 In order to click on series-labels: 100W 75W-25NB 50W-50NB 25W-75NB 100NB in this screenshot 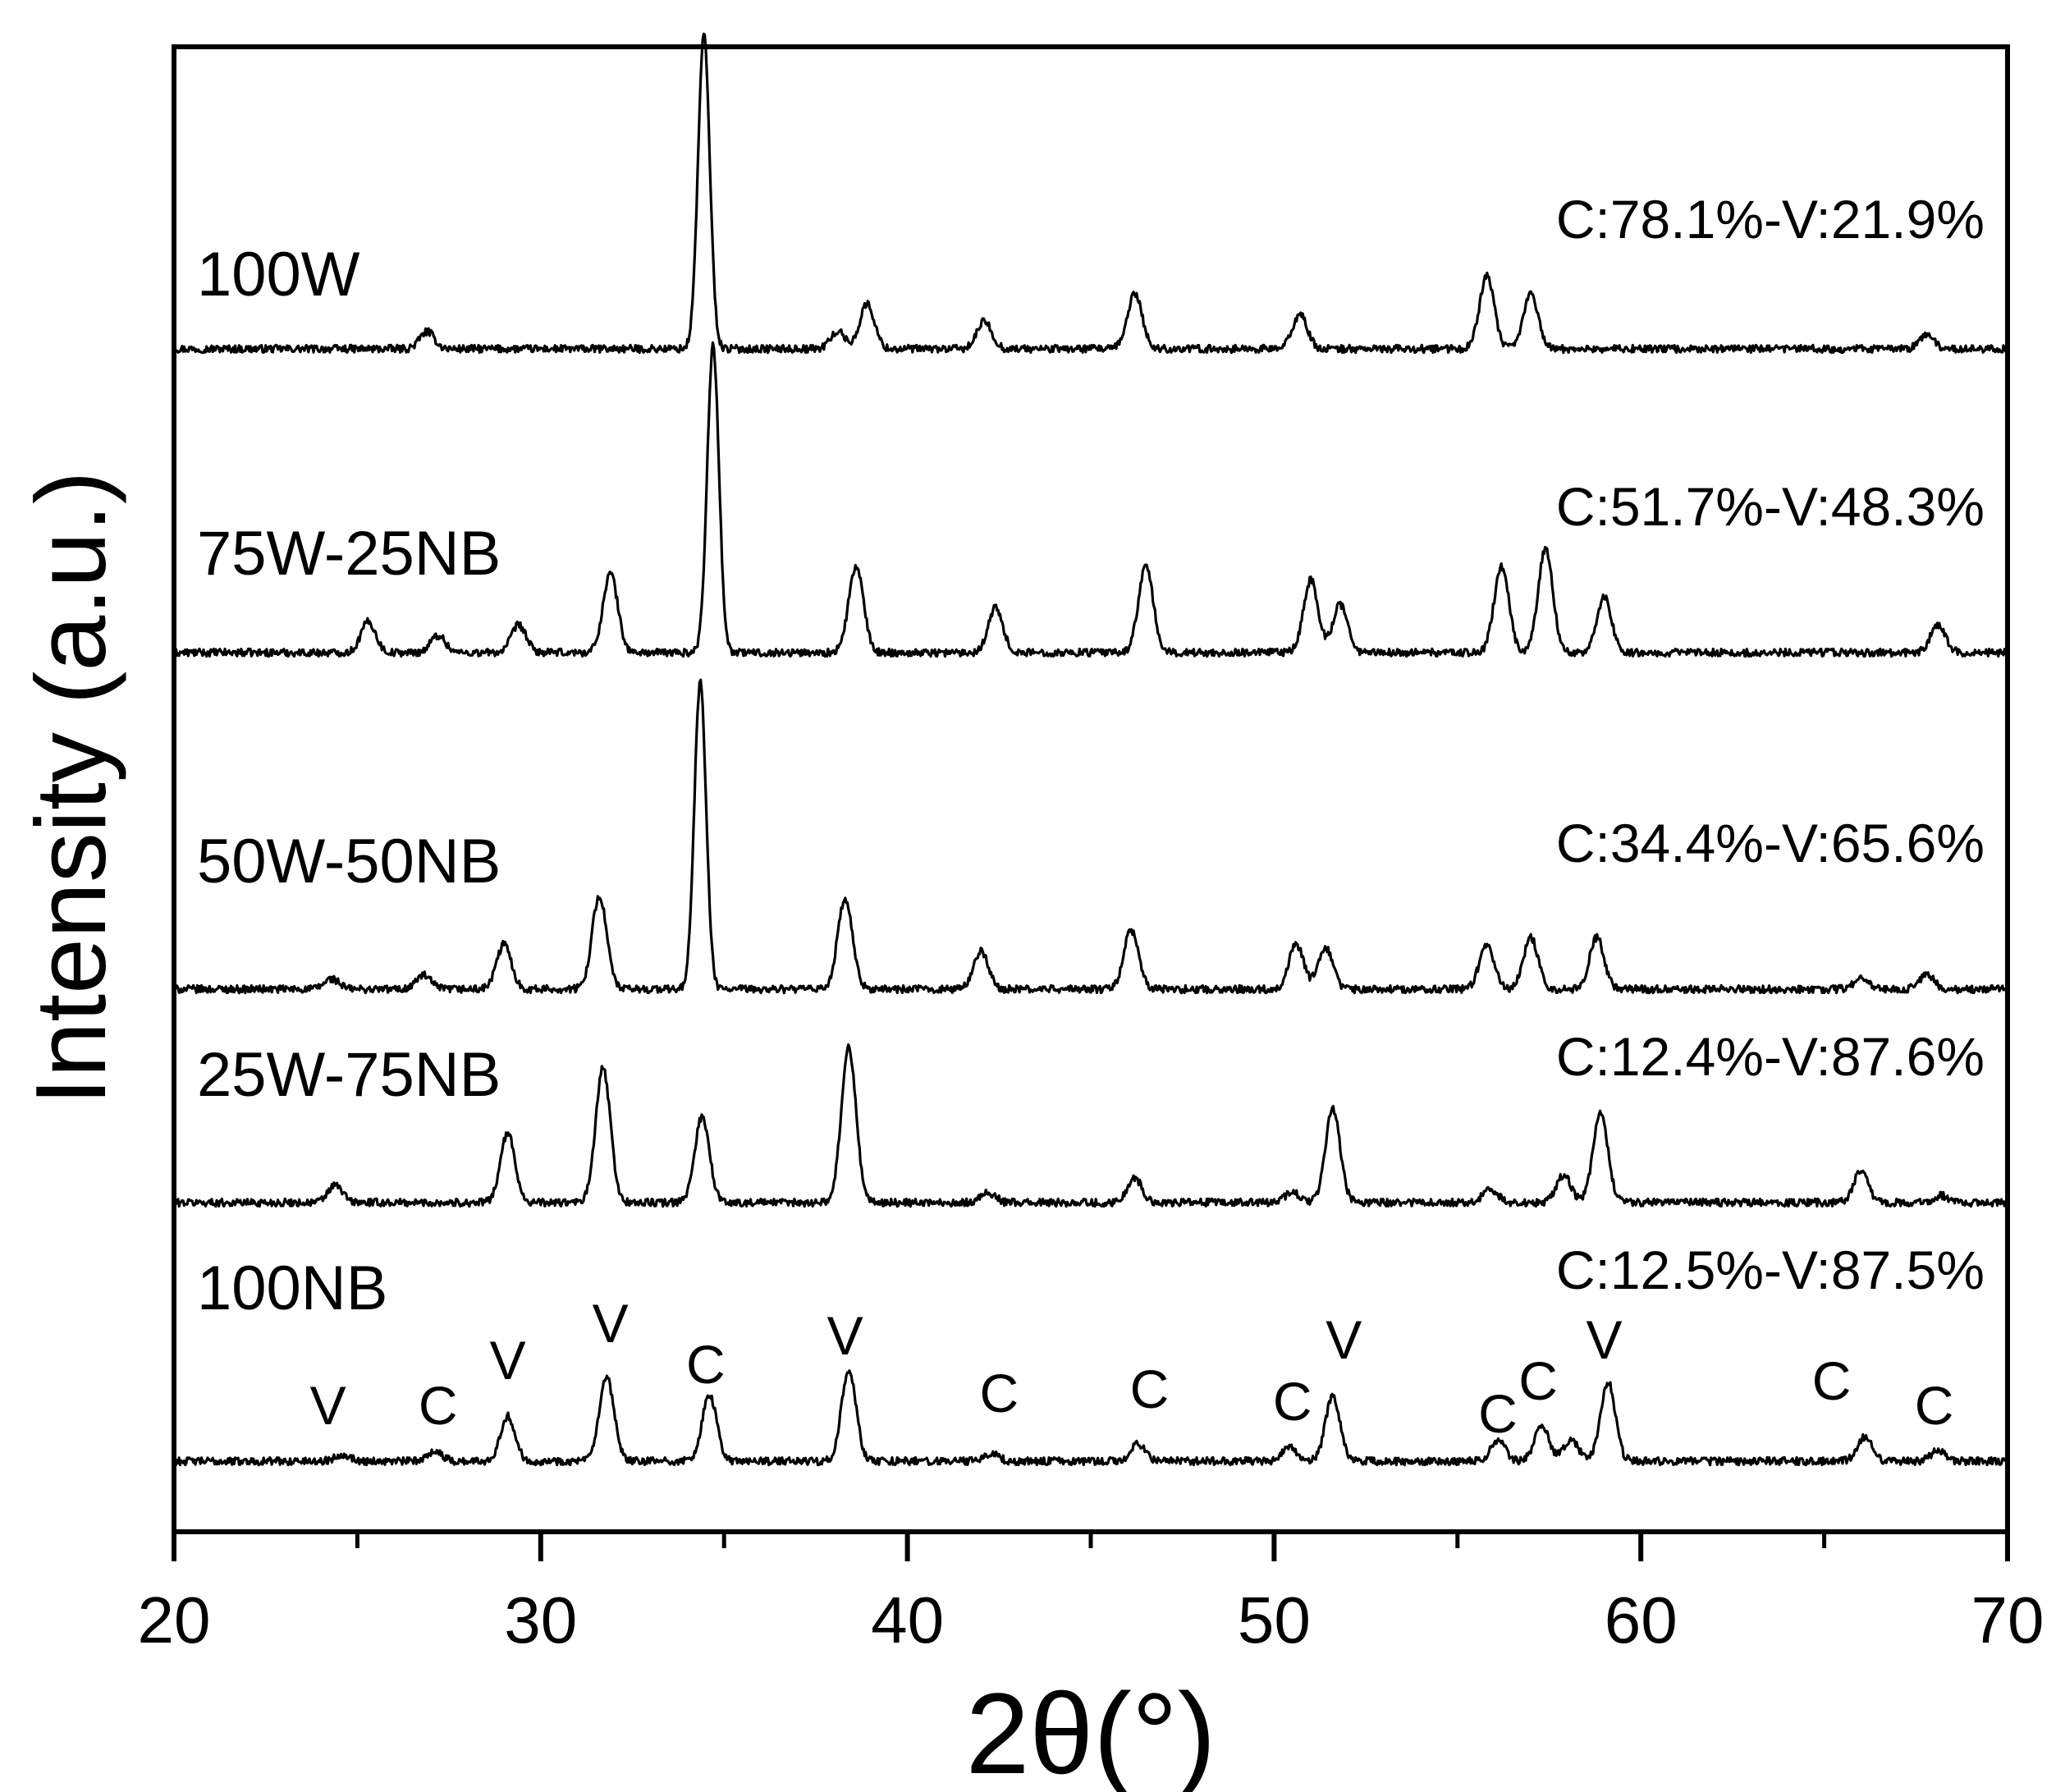, I will do `click(349, 781)`.